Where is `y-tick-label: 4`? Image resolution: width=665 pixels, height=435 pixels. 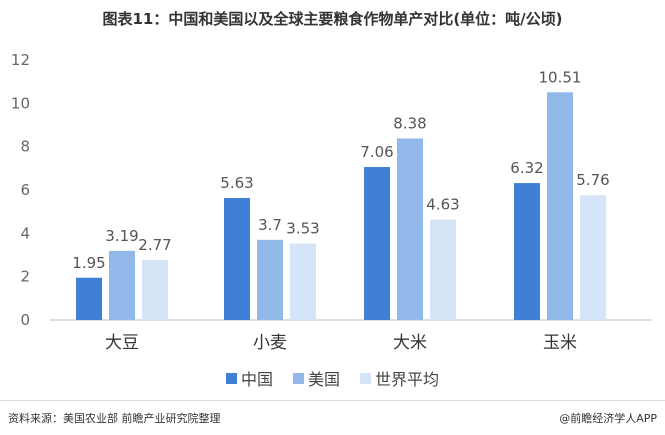 y-tick-label: 4 is located at coordinates (25, 233).